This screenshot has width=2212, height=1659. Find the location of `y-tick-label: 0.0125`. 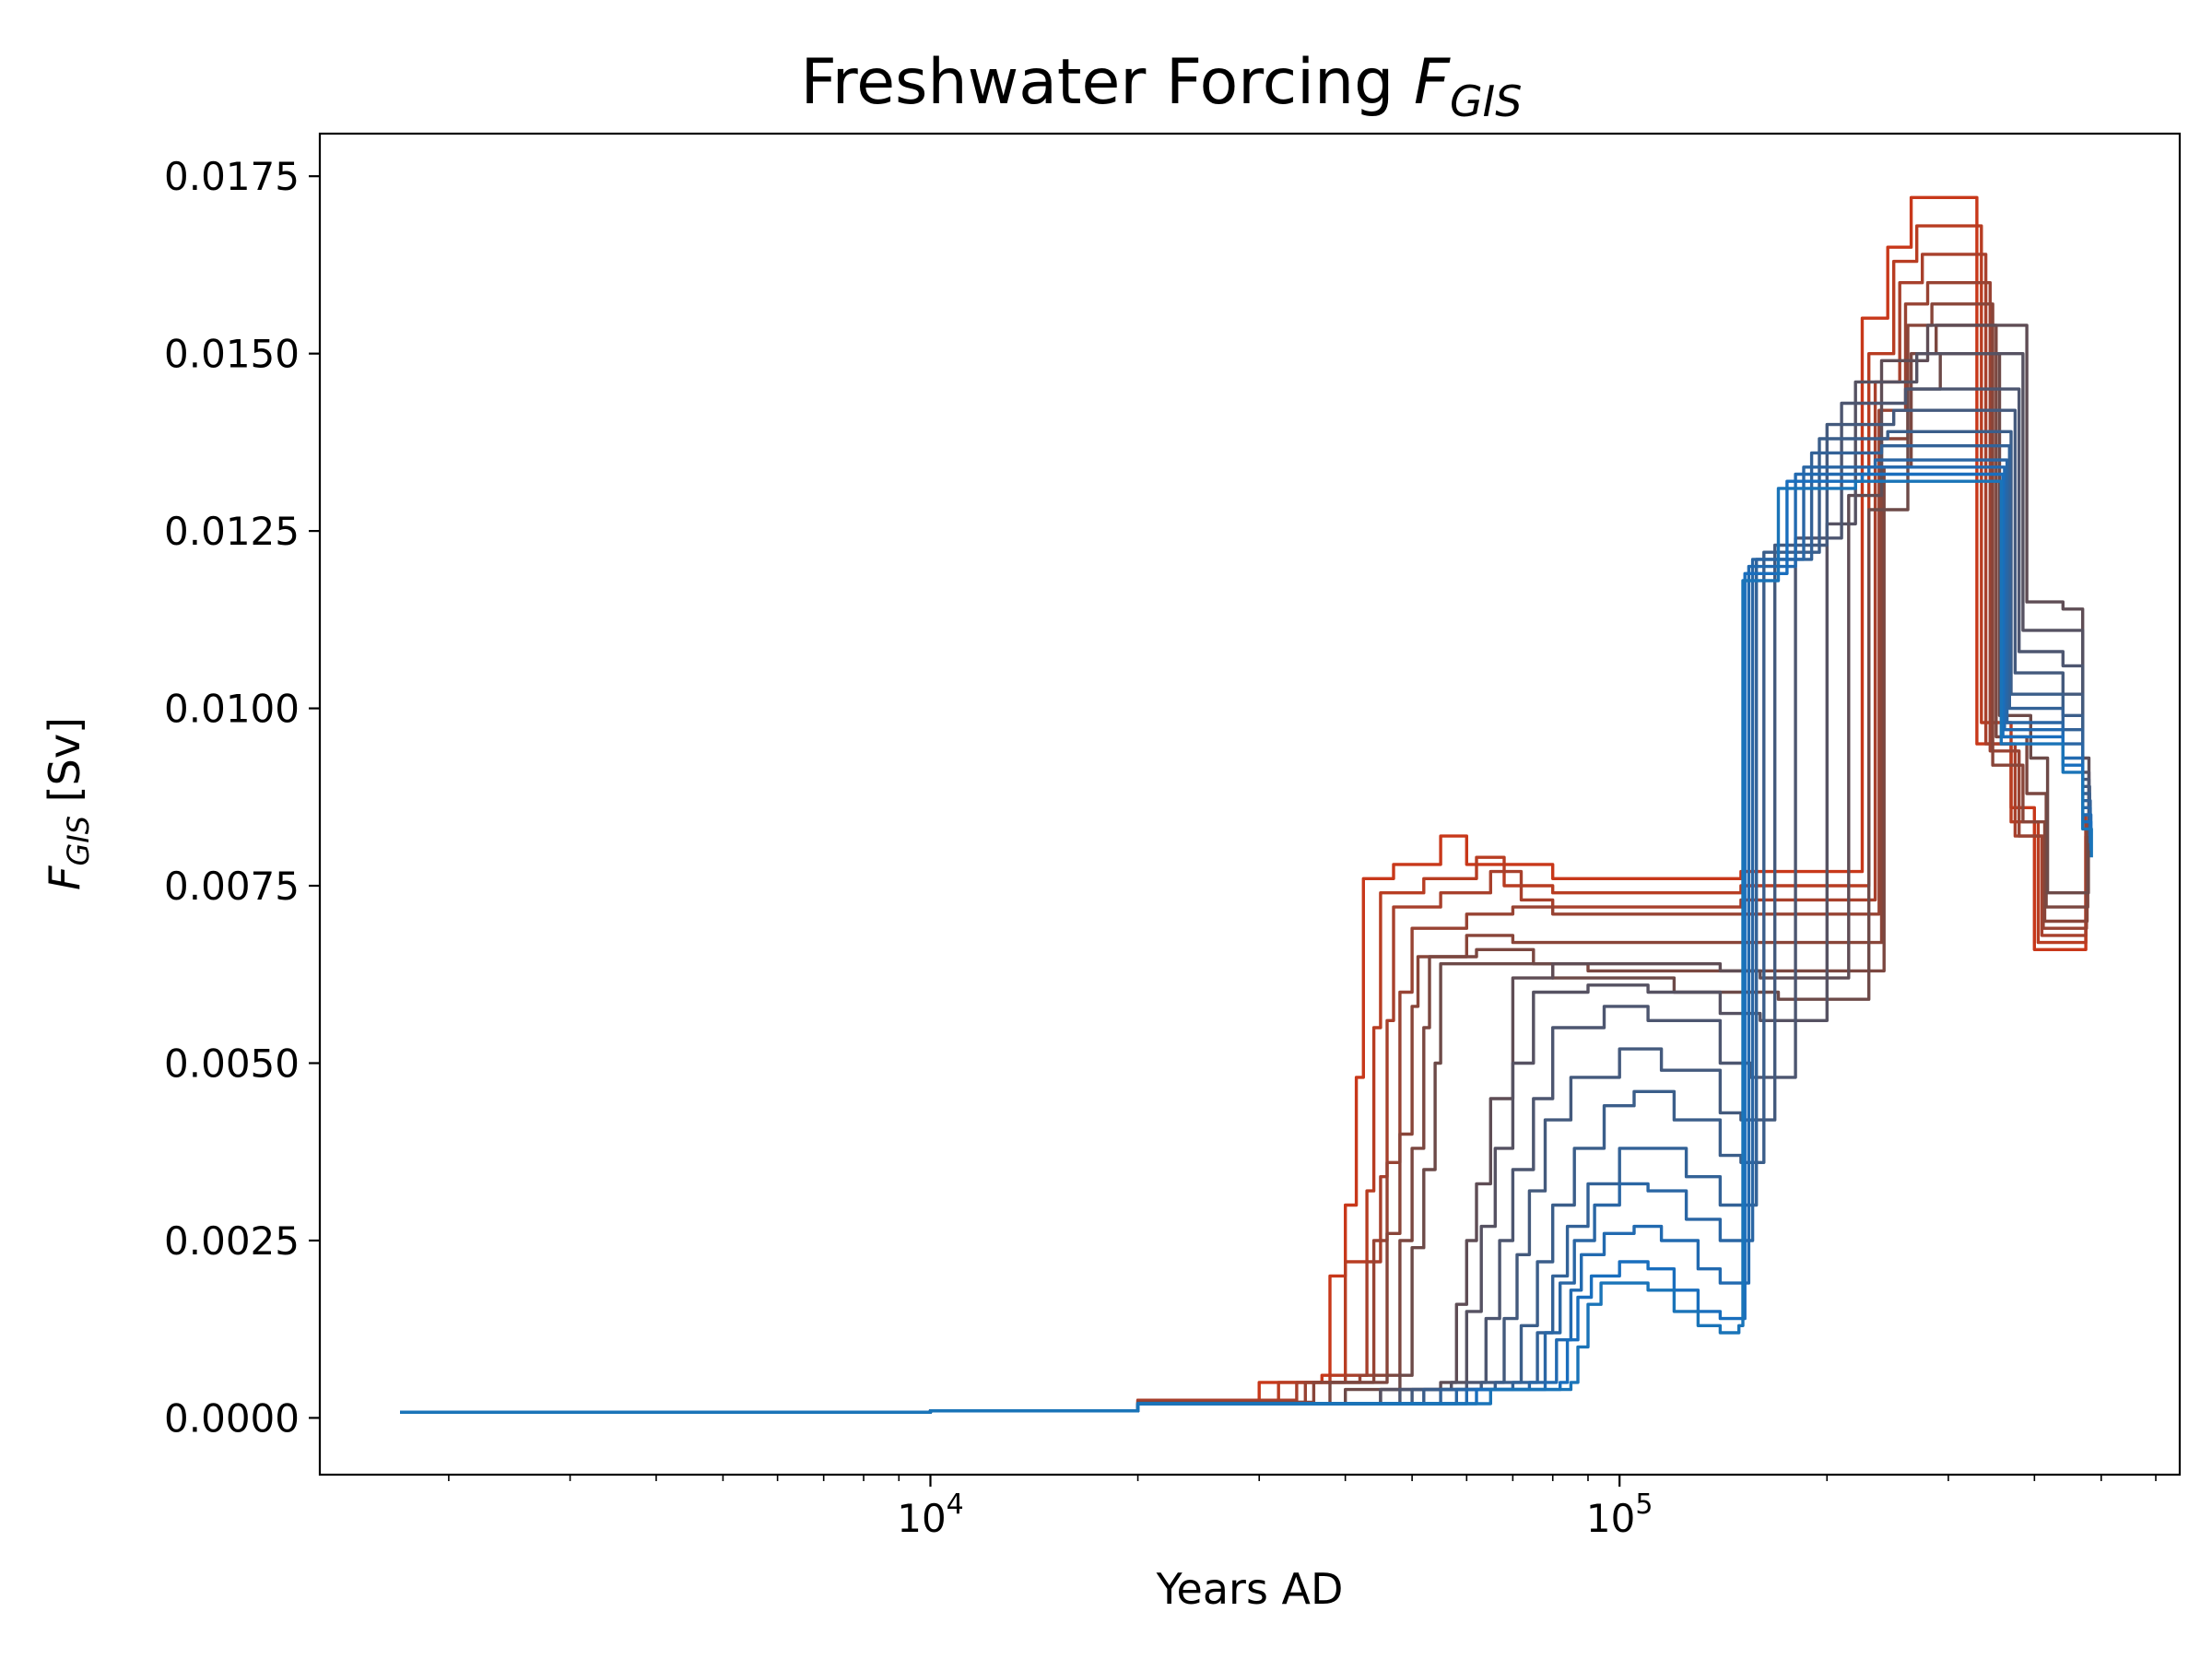

y-tick-label: 0.0125 is located at coordinates (232, 531).